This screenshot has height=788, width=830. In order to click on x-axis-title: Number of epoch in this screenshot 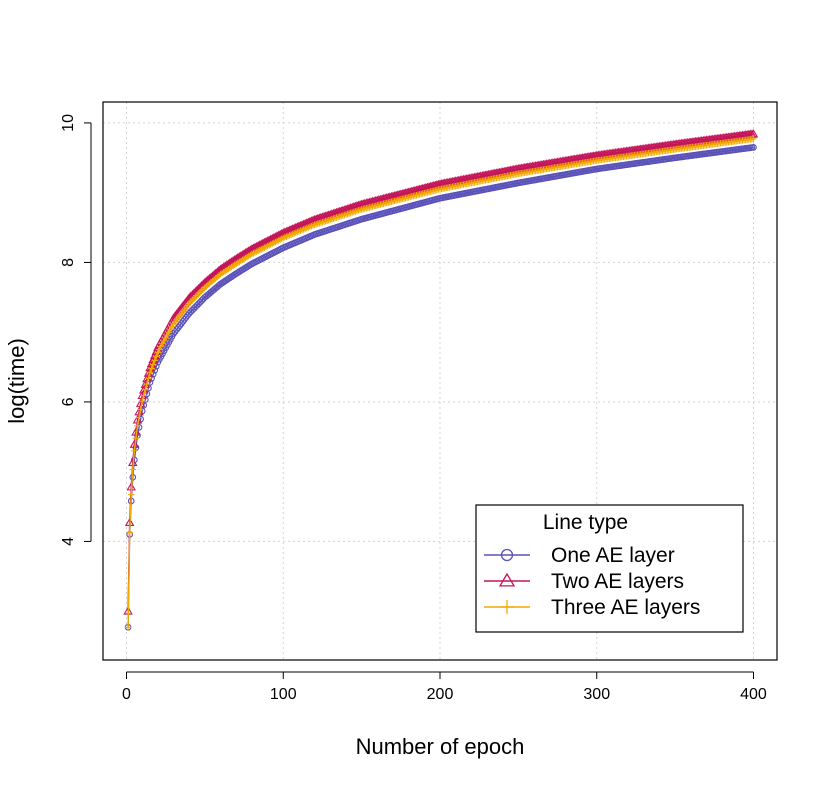, I will do `click(440, 746)`.